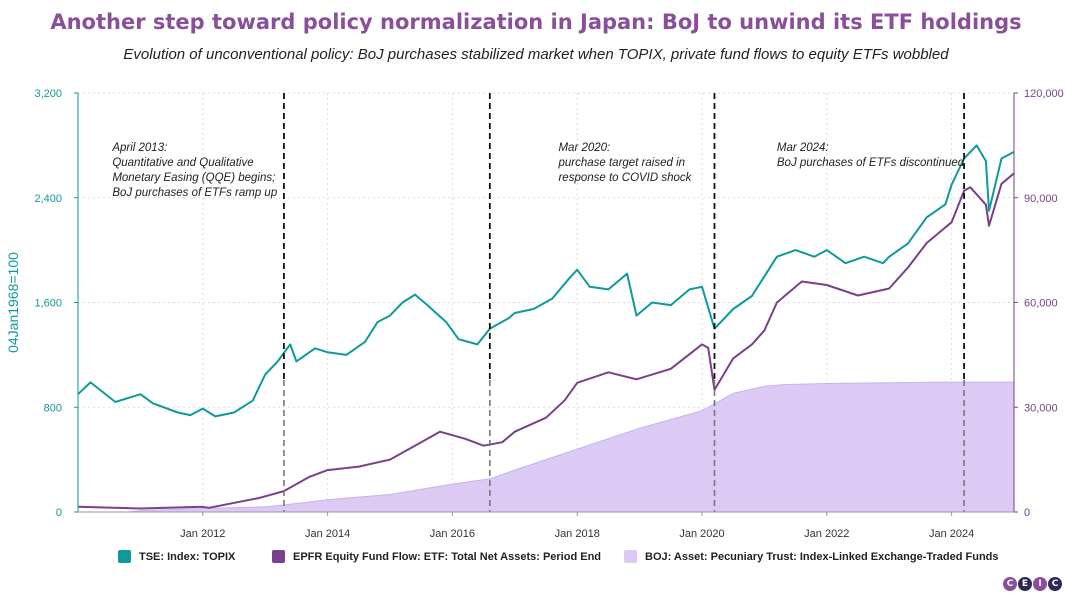 The width and height of the screenshot is (1072, 603). What do you see at coordinates (53, 408) in the screenshot?
I see `y-tick-label-left: 800` at bounding box center [53, 408].